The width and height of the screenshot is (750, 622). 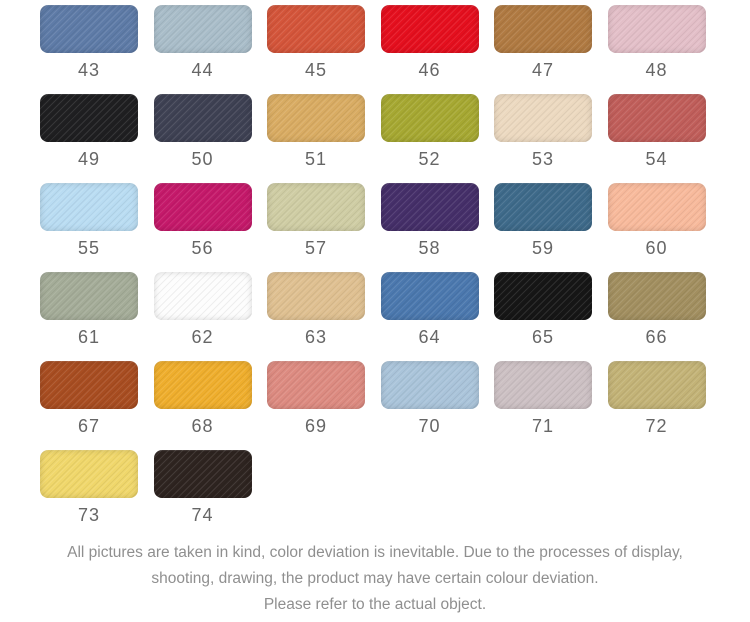 I want to click on swatch-number: 52, so click(x=429, y=159).